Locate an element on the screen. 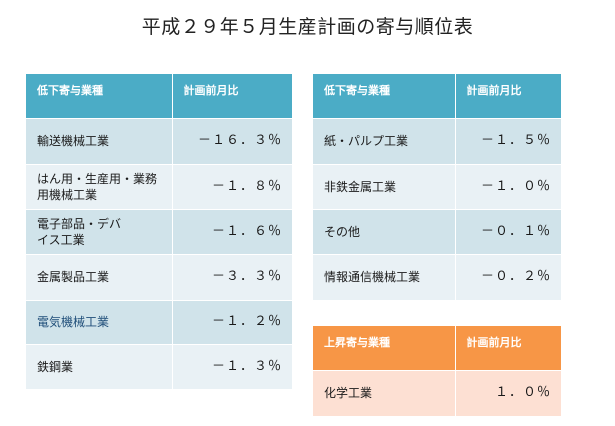  table-row: 非鉄金属工業 －１．０％ is located at coordinates (437, 186).